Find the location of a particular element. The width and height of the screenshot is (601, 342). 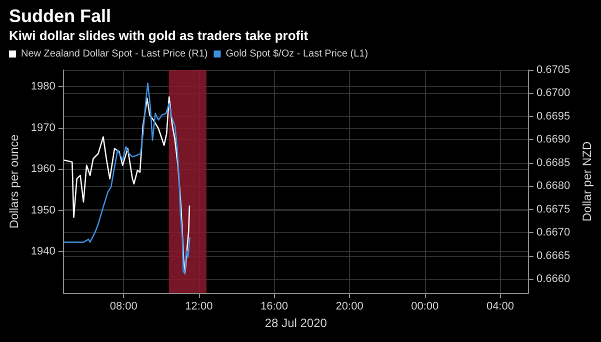

chart-title: Sudden Fall is located at coordinates (60, 16).